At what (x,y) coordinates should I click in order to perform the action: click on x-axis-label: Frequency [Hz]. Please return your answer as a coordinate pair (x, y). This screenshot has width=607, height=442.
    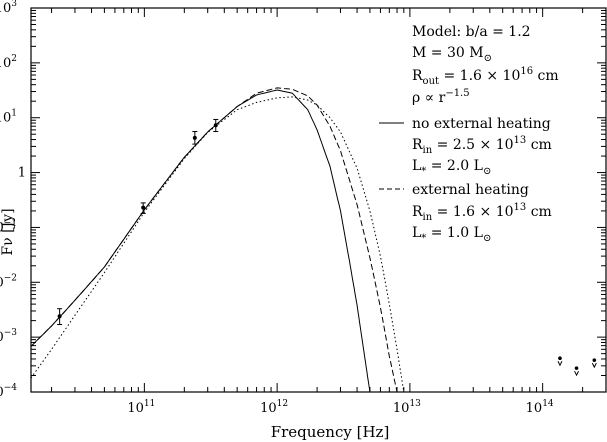
    Looking at the image, I should click on (330, 432).